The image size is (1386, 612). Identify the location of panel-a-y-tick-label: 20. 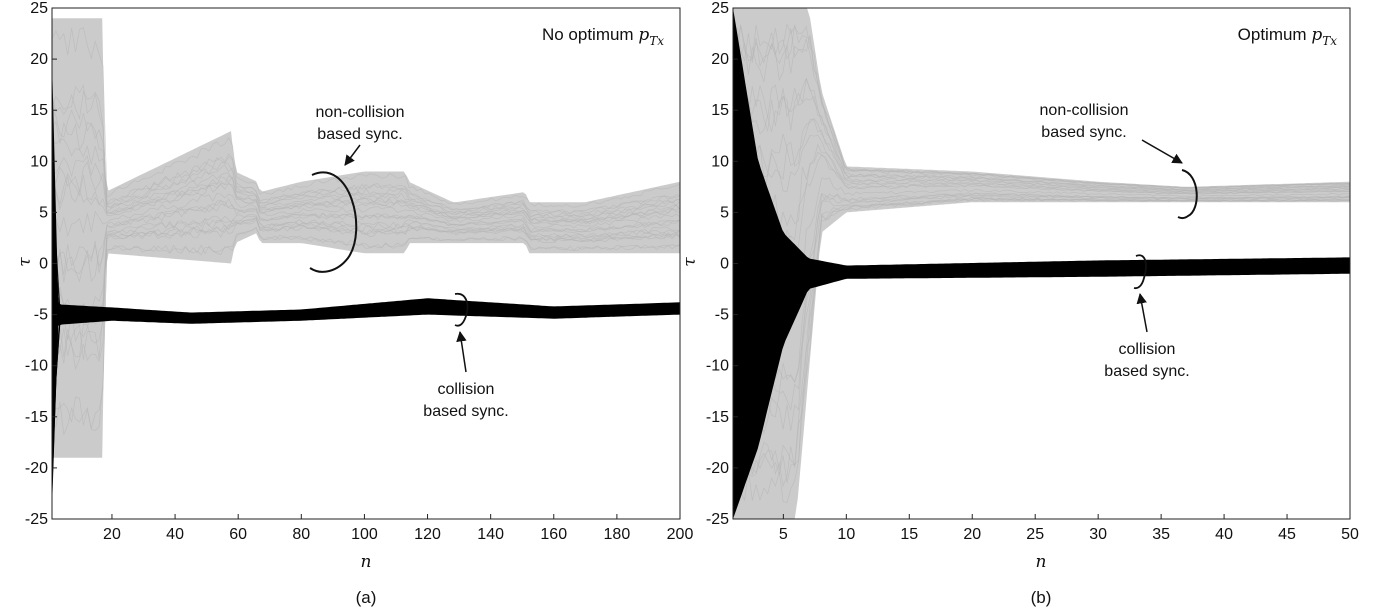
(39, 59).